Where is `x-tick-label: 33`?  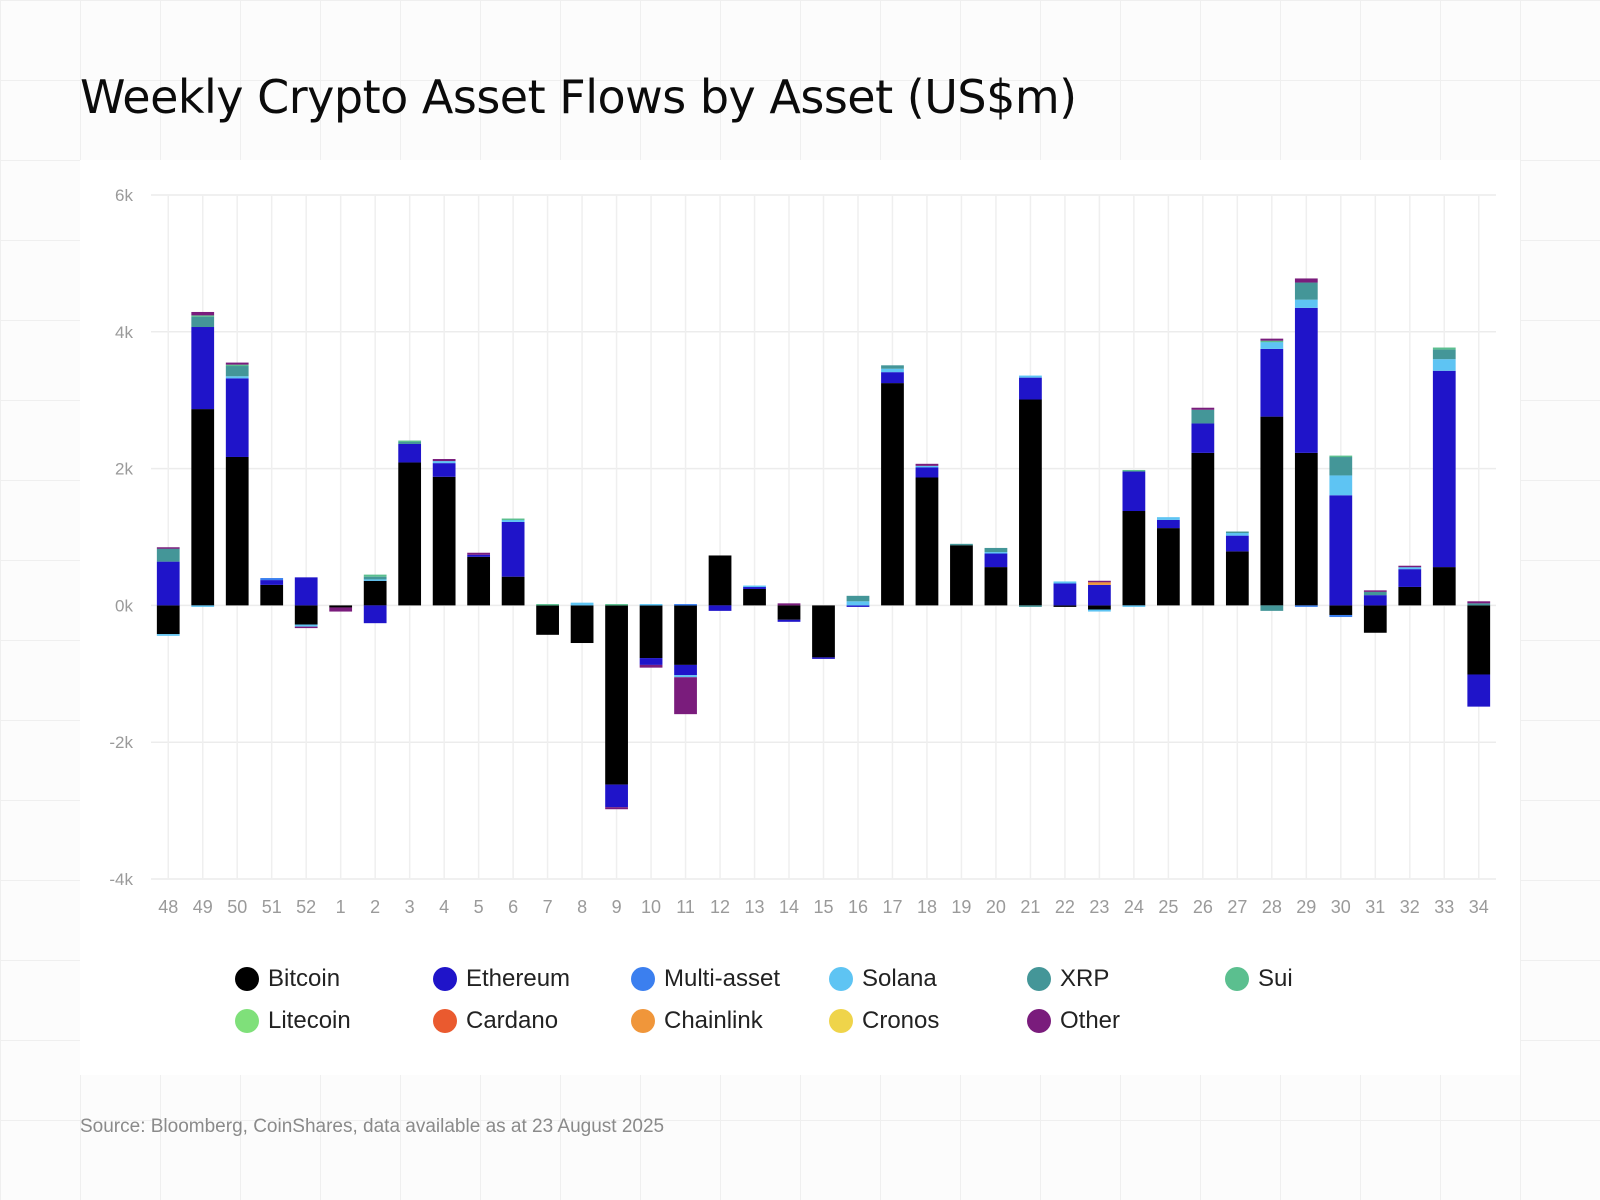
x-tick-label: 33 is located at coordinates (1444, 907).